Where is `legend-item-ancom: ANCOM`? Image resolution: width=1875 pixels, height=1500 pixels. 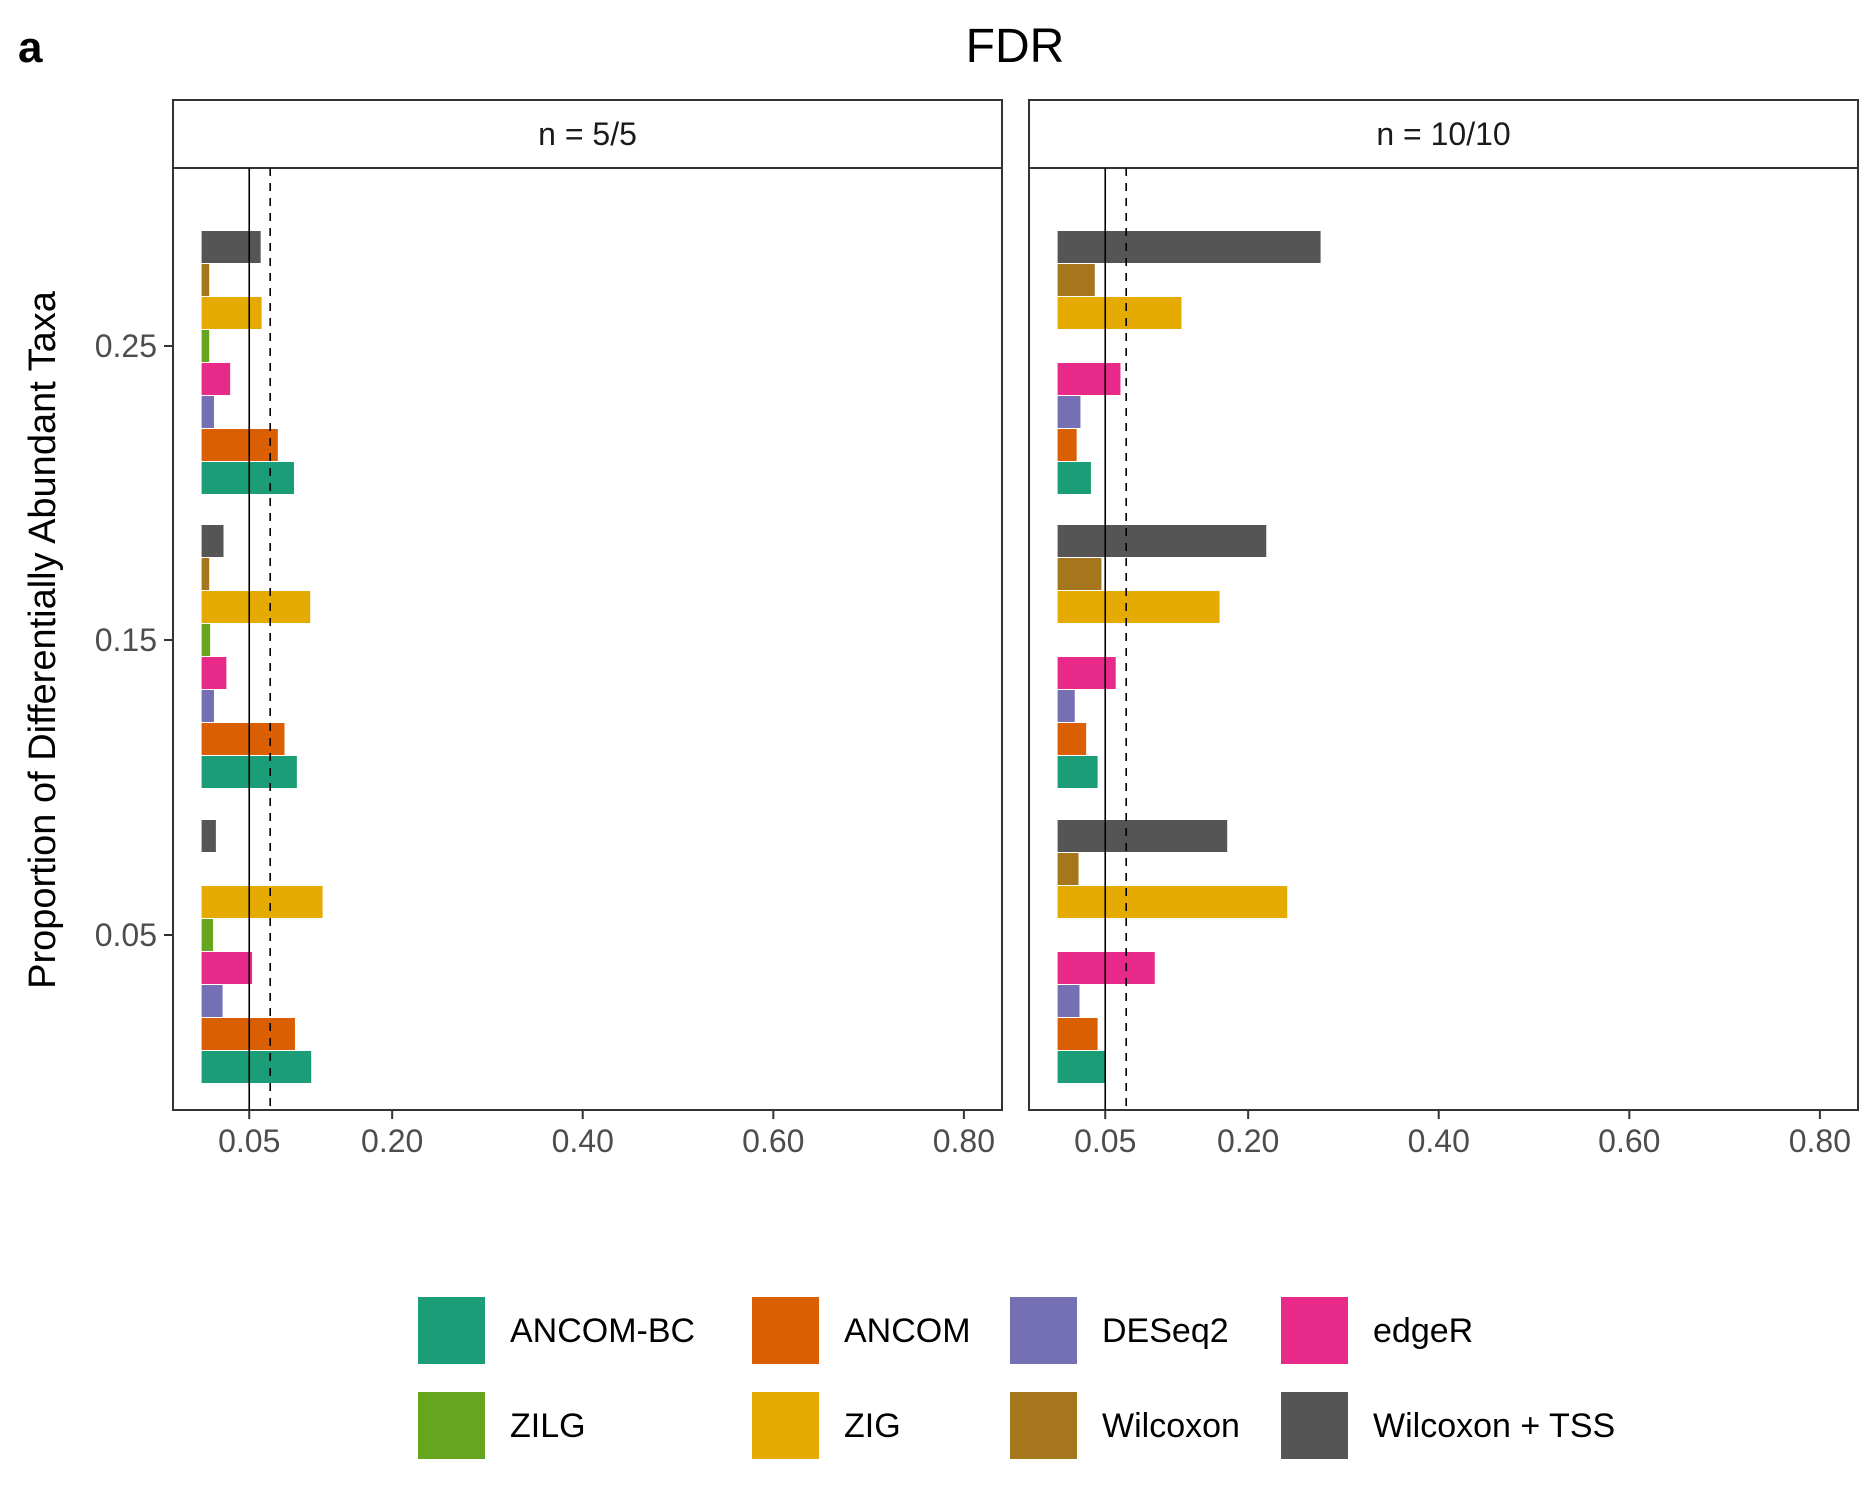
legend-item-ancom: ANCOM is located at coordinates (861, 1330).